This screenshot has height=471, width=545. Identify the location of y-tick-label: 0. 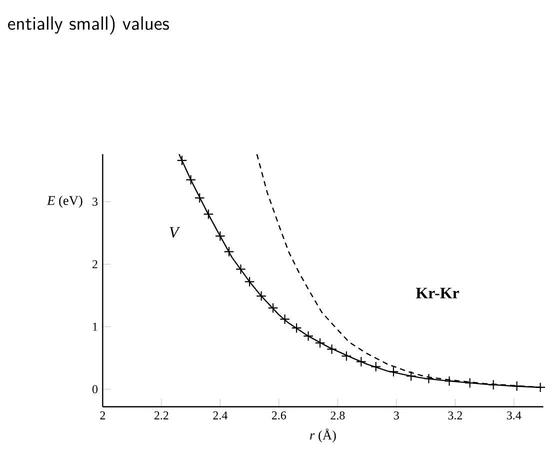
(95, 389).